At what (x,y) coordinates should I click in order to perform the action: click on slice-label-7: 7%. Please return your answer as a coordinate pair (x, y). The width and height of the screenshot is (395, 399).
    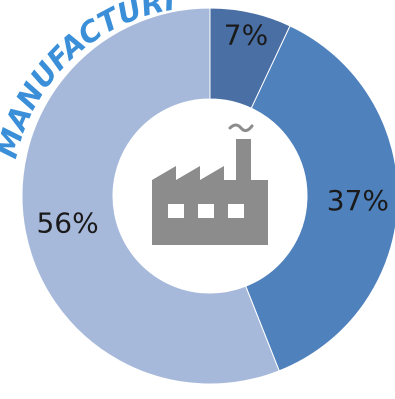
    Looking at the image, I should click on (246, 34).